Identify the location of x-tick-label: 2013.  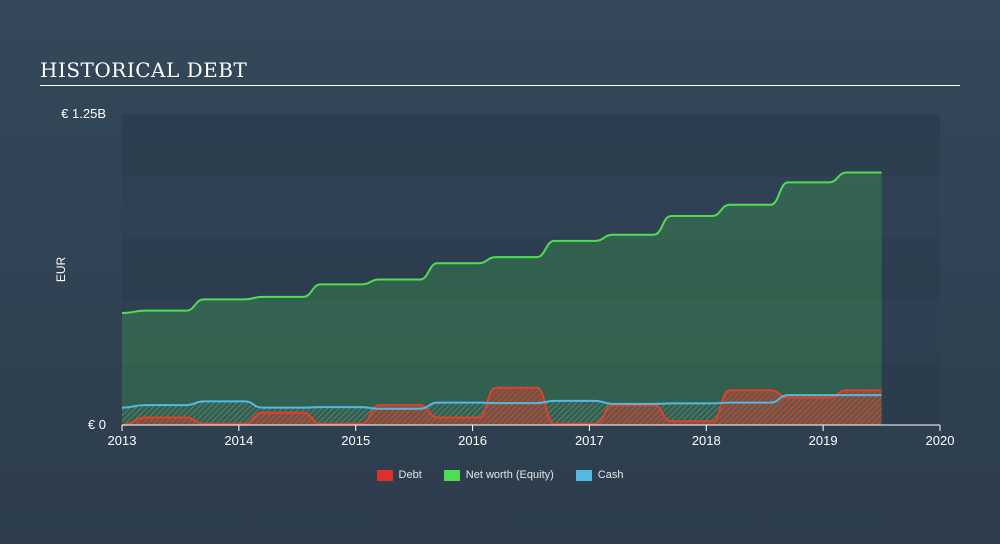
(122, 440).